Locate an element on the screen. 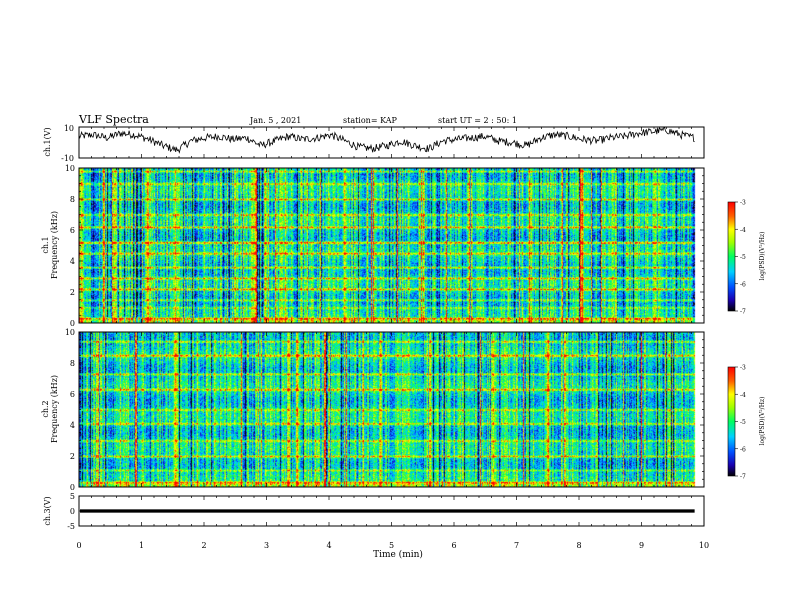 Image resolution: width=792 pixels, height=612 pixels. ch2-spectrogram-ylabel-channel: ch.2 is located at coordinates (45, 408).